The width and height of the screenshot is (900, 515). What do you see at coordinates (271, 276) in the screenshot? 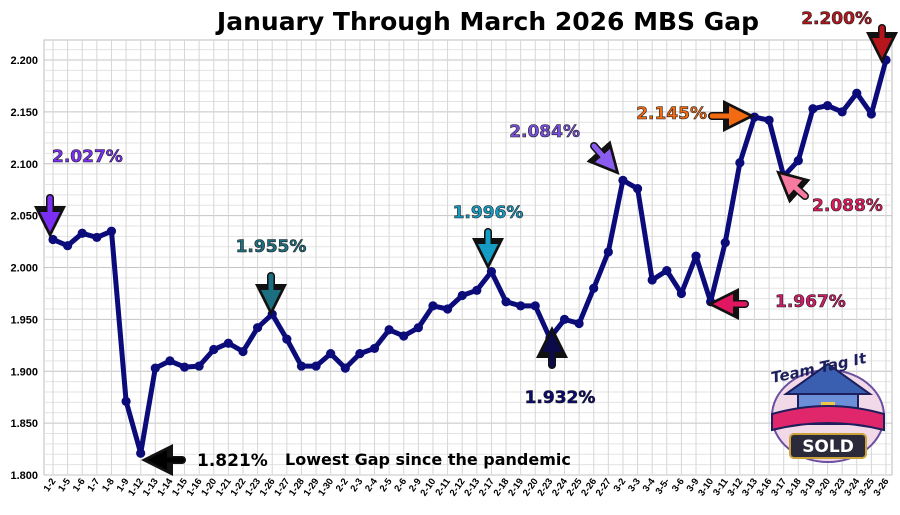
I see `annotation-1955: 1.955%` at bounding box center [271, 276].